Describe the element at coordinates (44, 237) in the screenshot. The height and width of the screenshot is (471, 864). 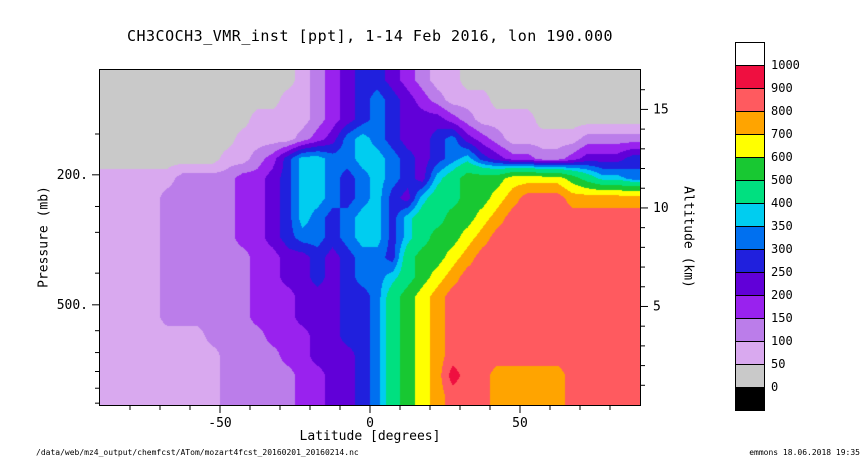
I see `y-axis-left-title: Pressure (mb)` at that location.